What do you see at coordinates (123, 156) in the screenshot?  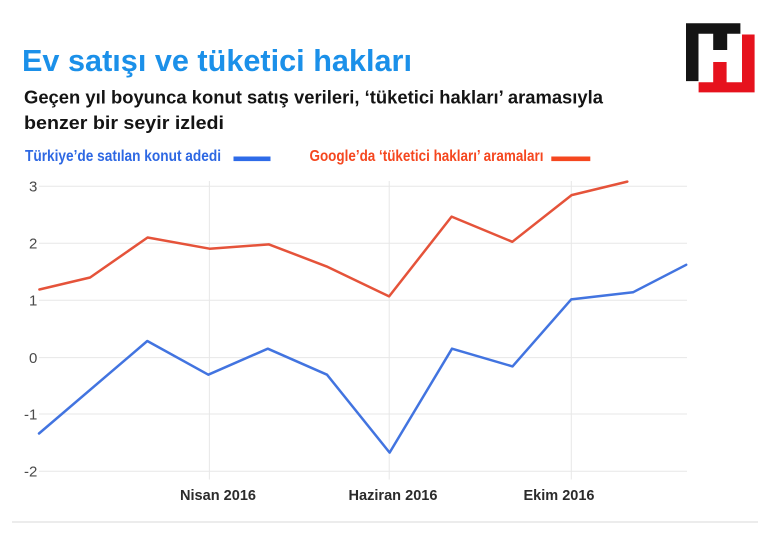 I see `svg-text: Türkiye’de satılan konut adedi` at bounding box center [123, 156].